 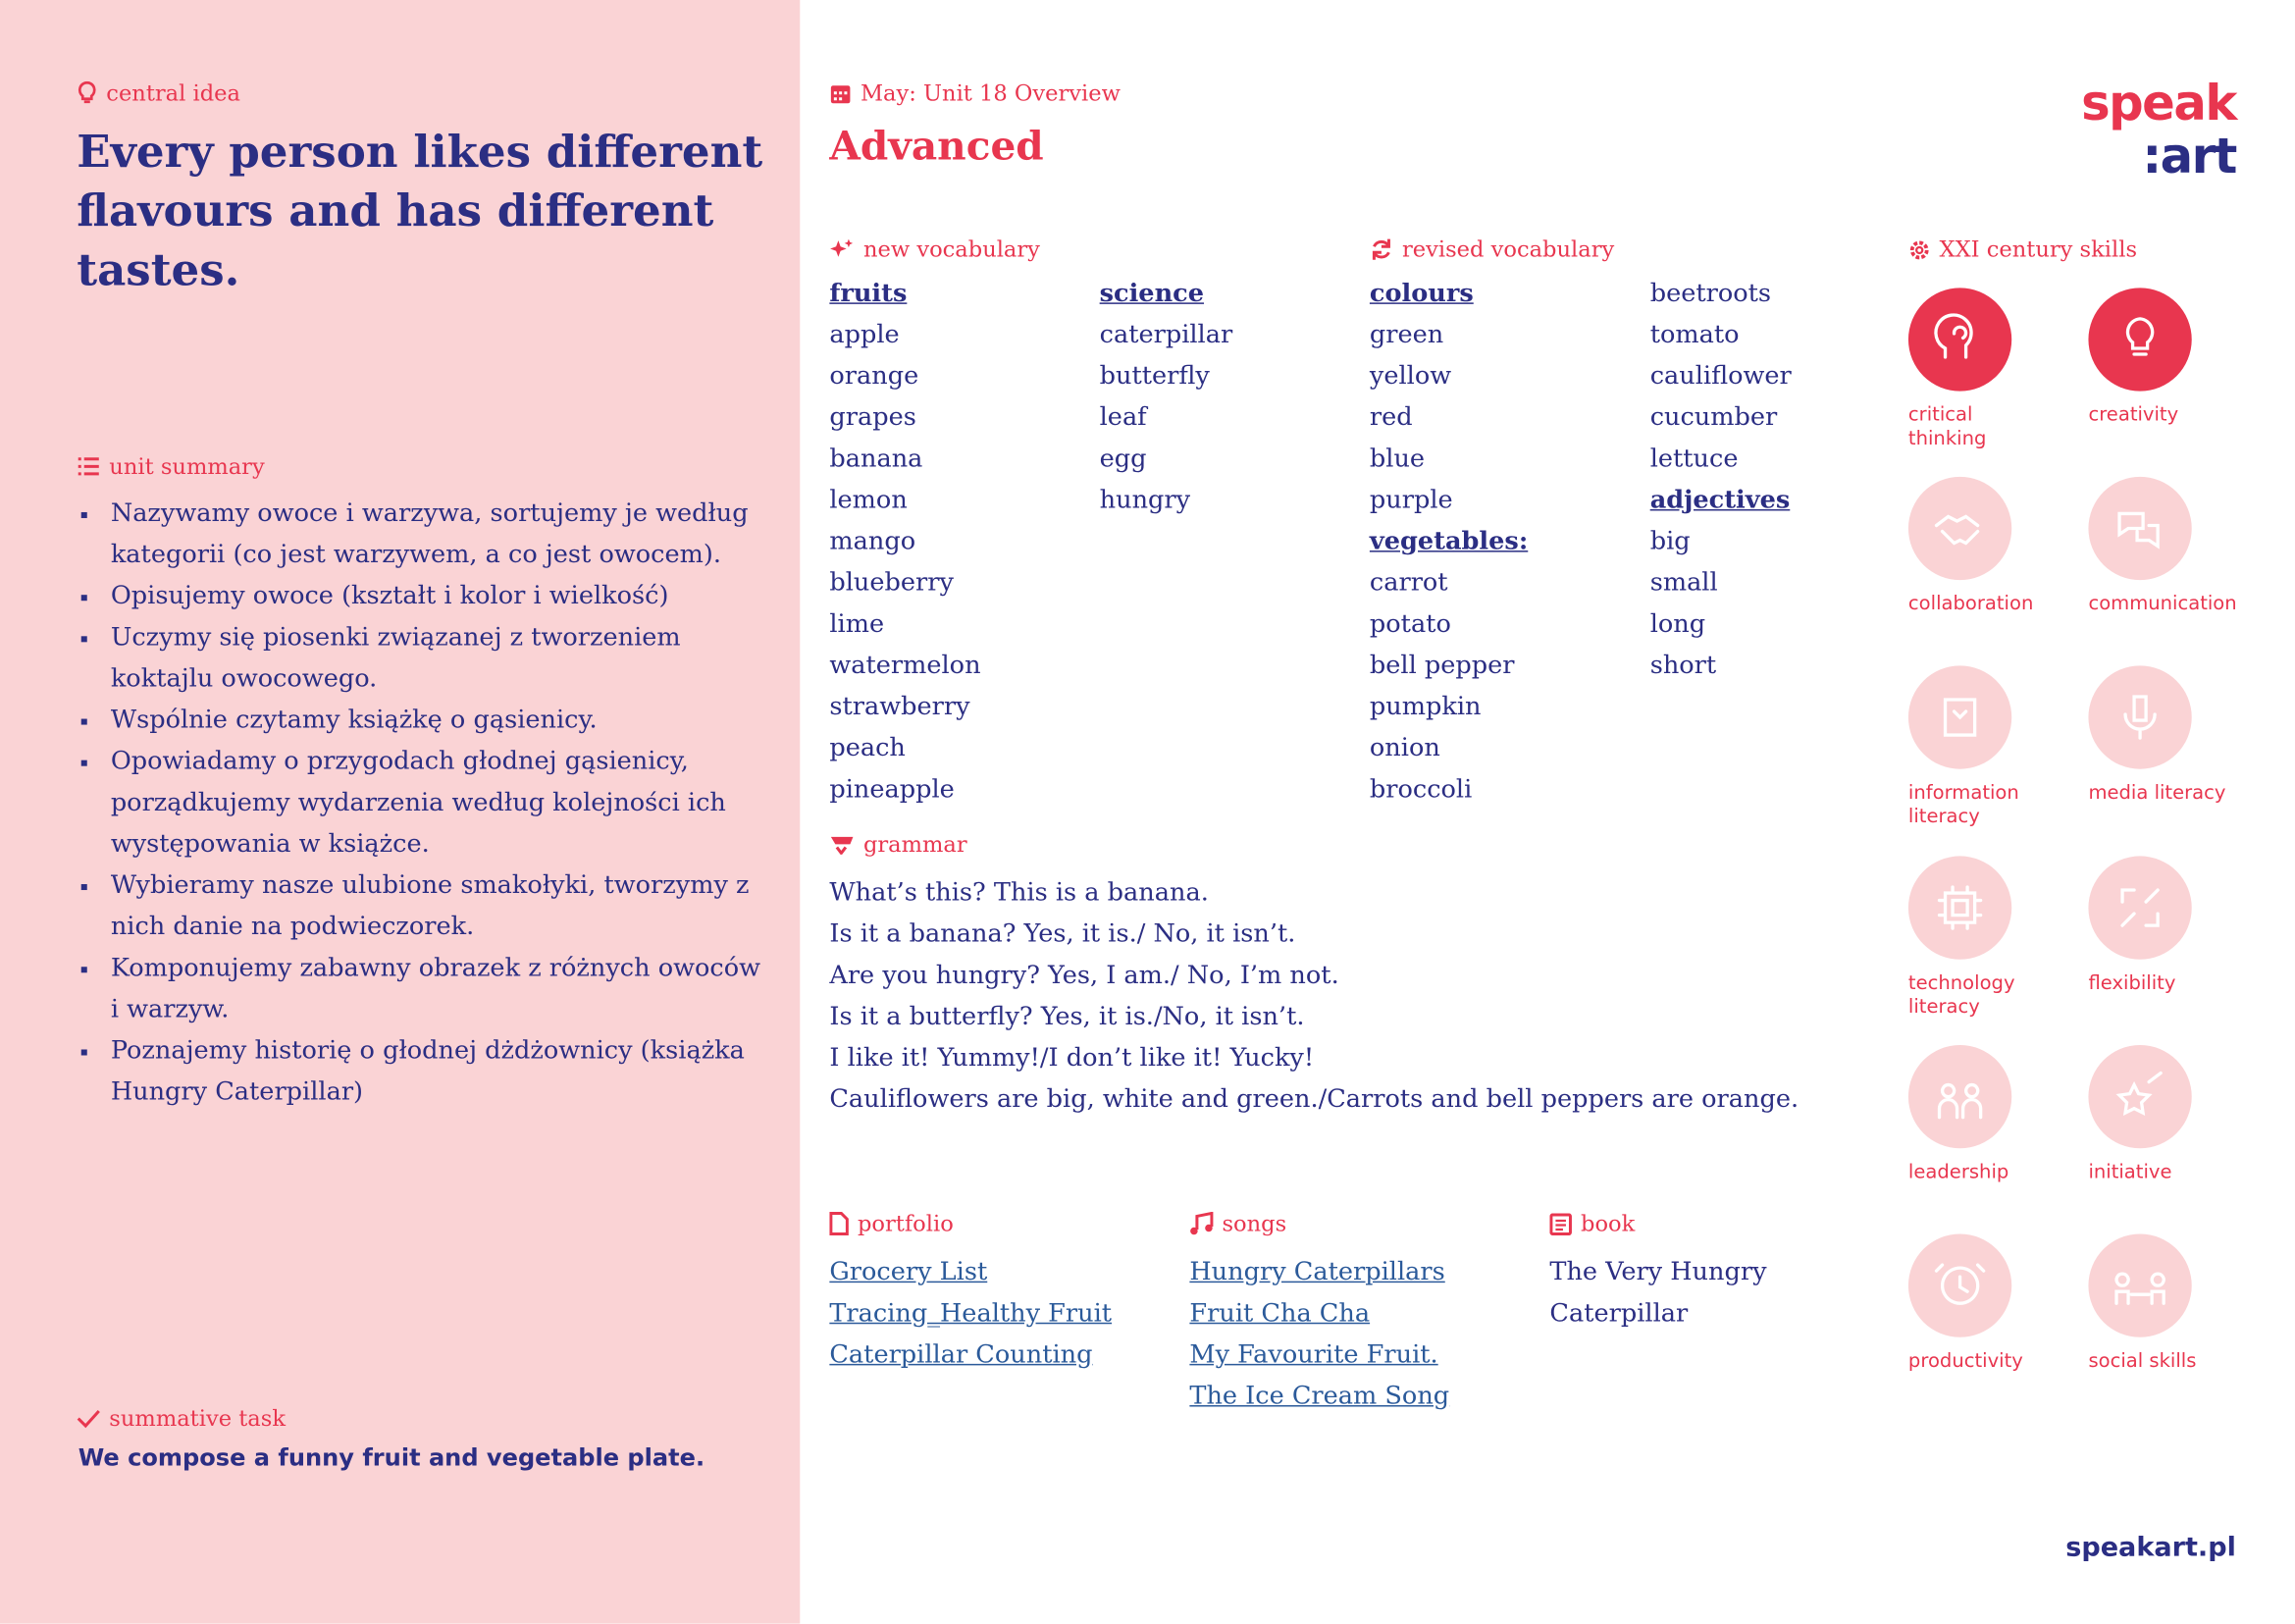 What do you see at coordinates (1019, 893) in the screenshot?
I see `grammar-line: What’s this? This is a banana.` at bounding box center [1019, 893].